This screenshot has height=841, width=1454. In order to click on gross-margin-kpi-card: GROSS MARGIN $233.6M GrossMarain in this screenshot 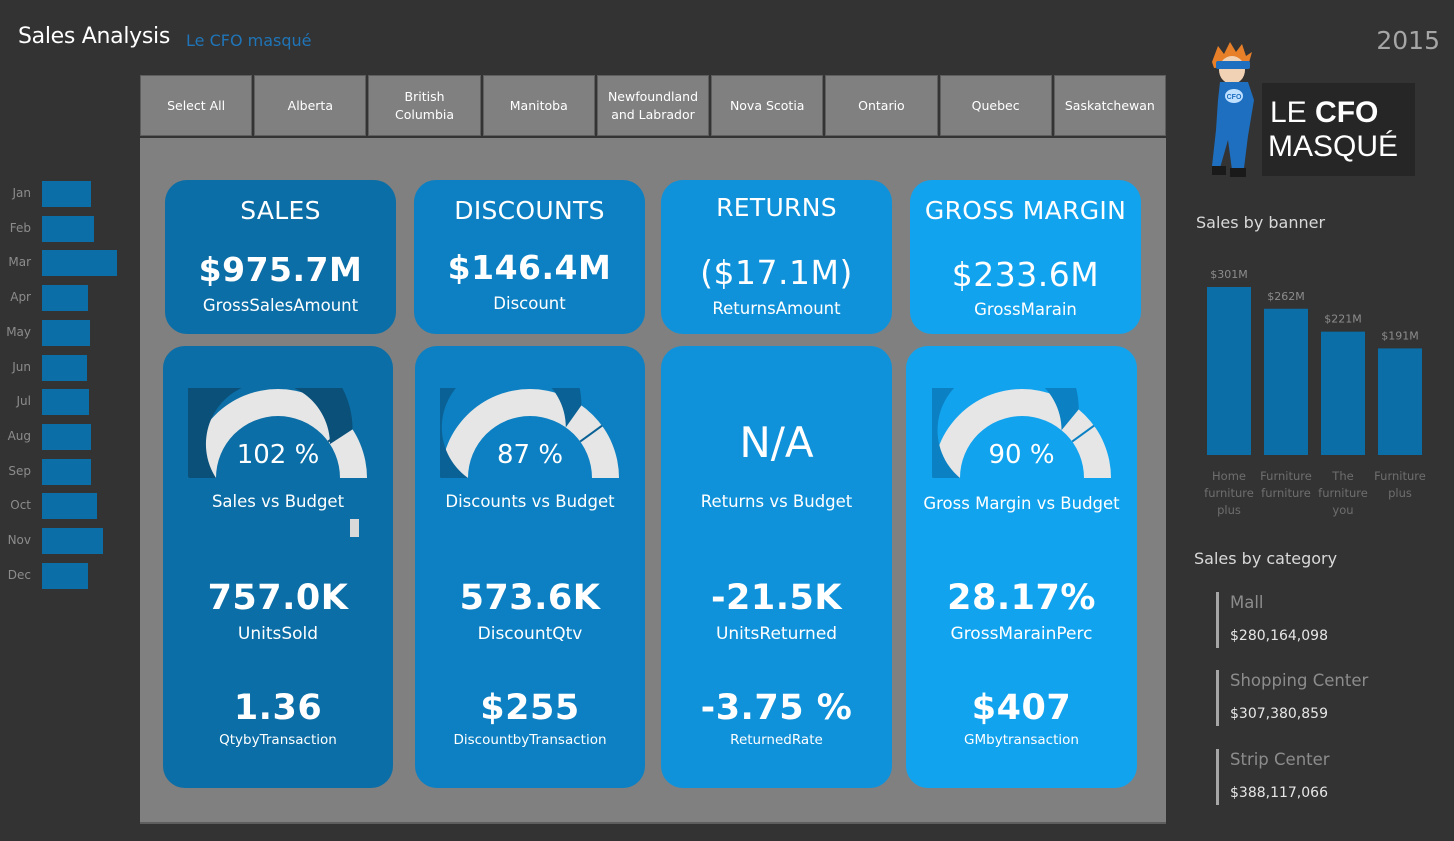, I will do `click(1025, 257)`.